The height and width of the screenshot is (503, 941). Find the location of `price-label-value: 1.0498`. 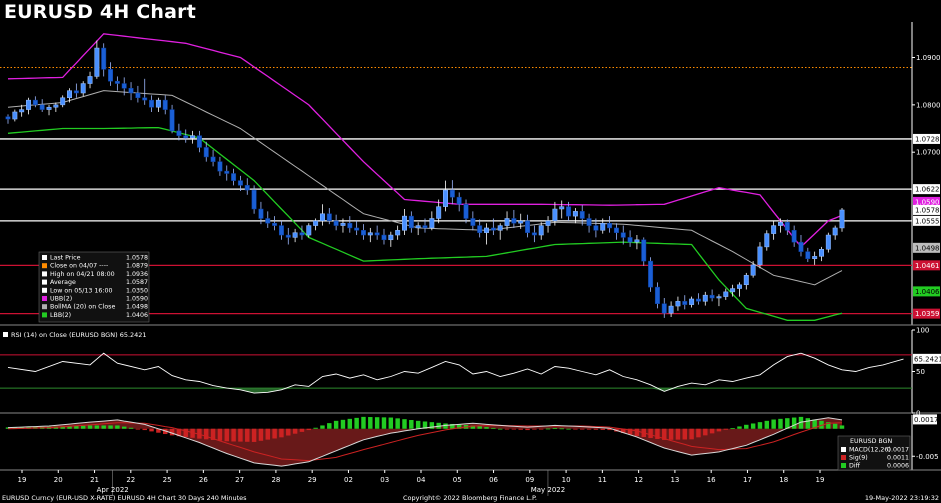

price-label-value: 1.0498 is located at coordinates (927, 248).